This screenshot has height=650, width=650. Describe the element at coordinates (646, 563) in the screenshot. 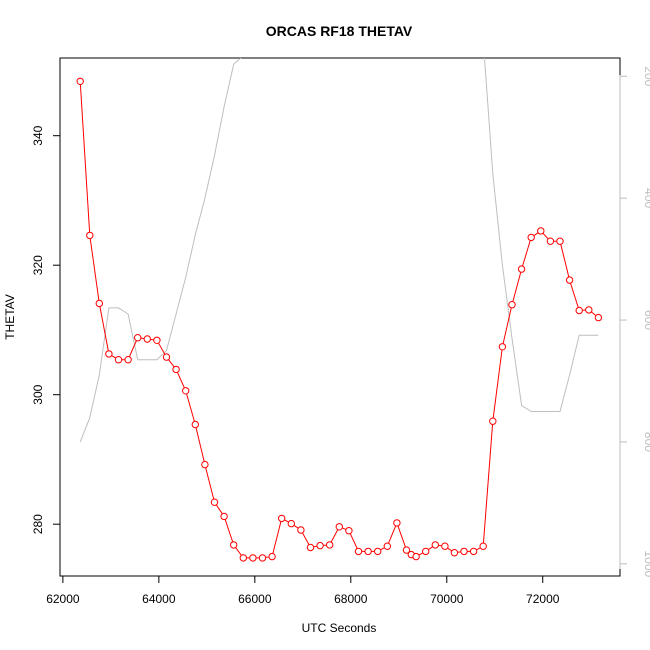

I see `y2-tick-label: 1000` at that location.